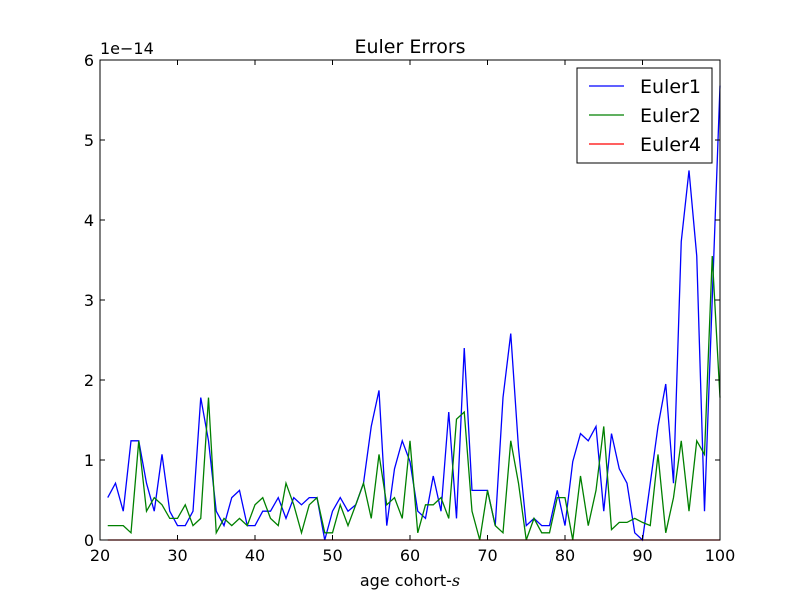 The image size is (800, 600). Describe the element at coordinates (177, 555) in the screenshot. I see `x-tick-label: 30` at that location.